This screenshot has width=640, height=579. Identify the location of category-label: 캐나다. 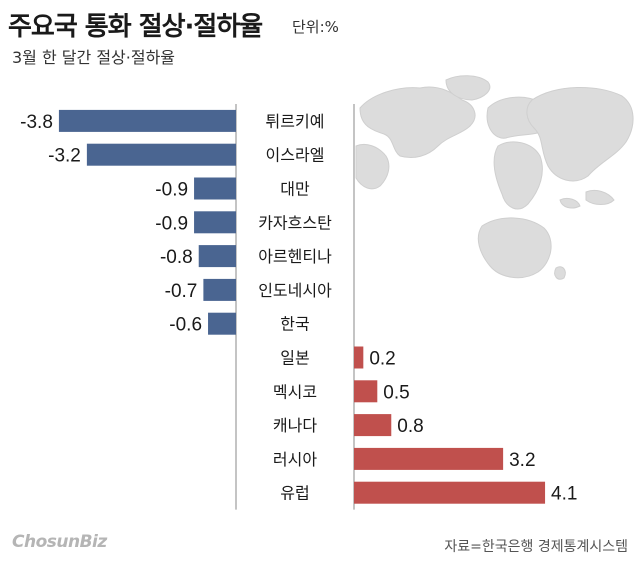
(295, 425).